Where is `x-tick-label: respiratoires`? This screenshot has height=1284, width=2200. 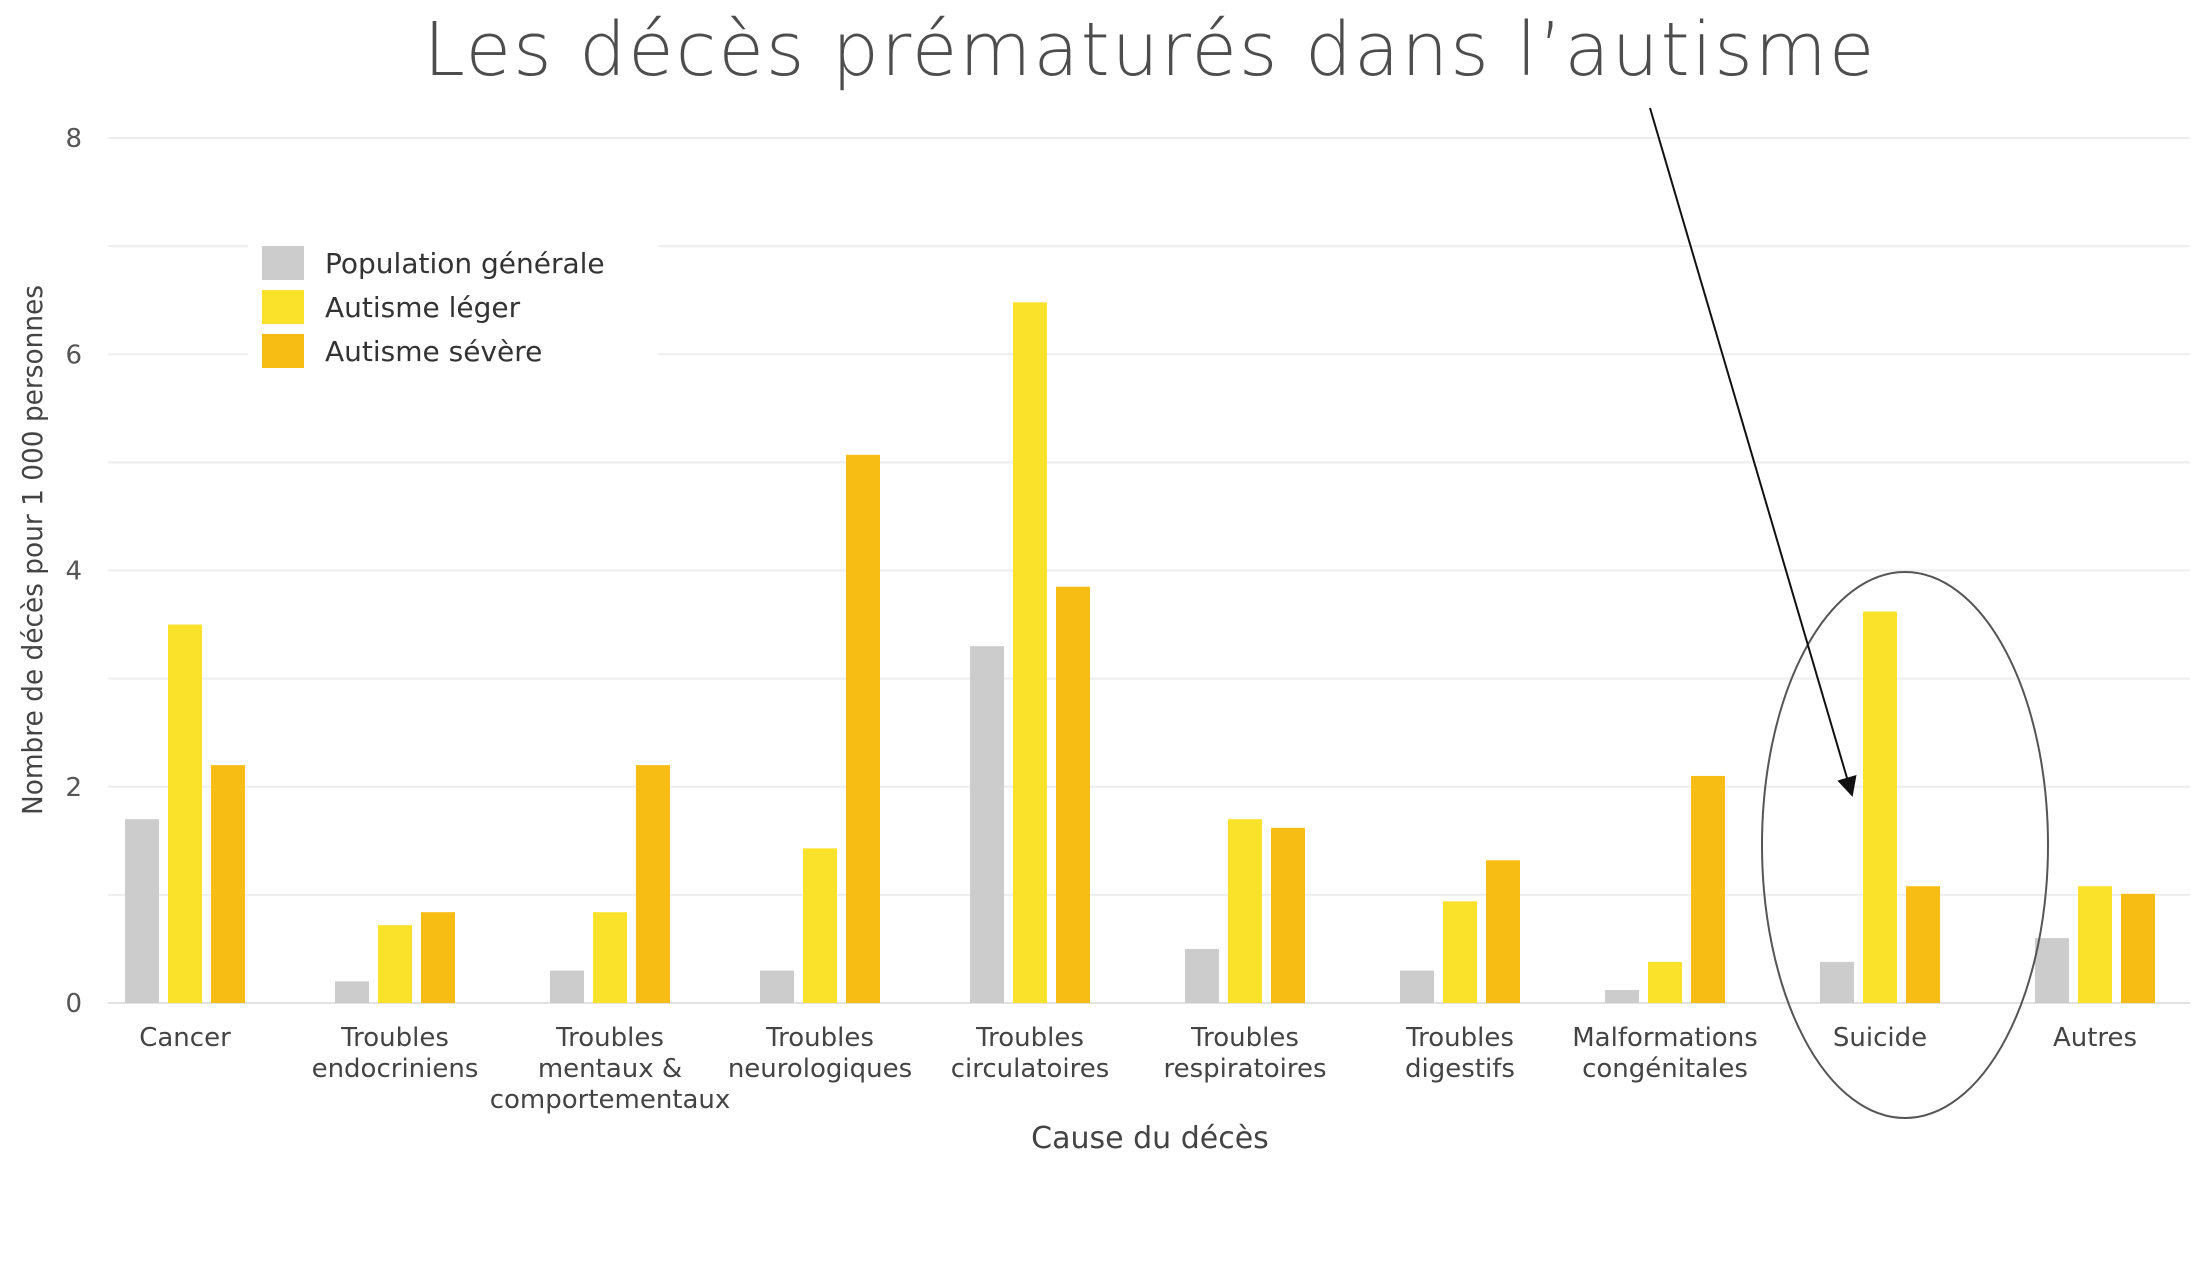
x-tick-label: respiratoires is located at coordinates (1245, 1069).